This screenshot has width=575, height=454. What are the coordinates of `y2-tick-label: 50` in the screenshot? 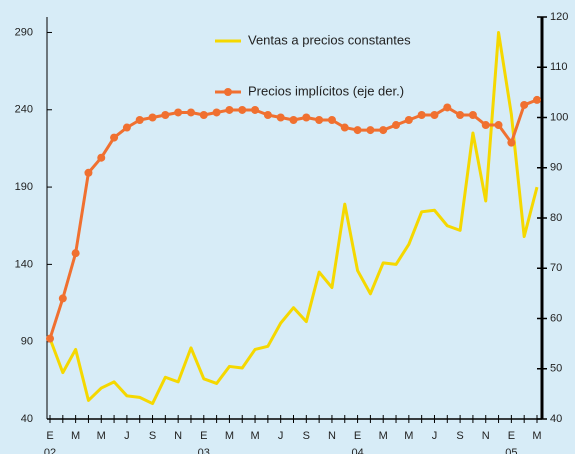 It's located at (556, 369).